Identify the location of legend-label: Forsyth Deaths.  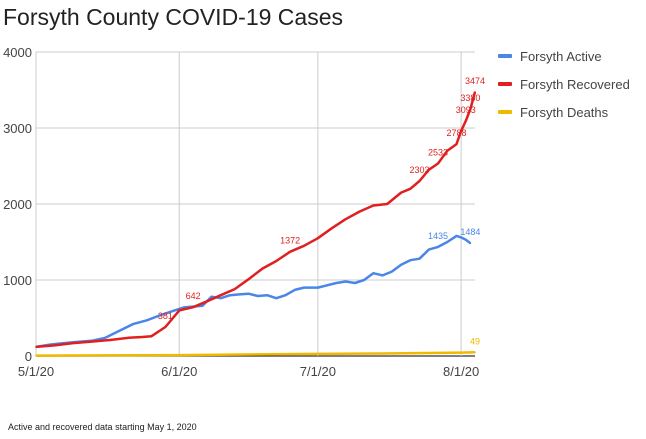
(564, 112).